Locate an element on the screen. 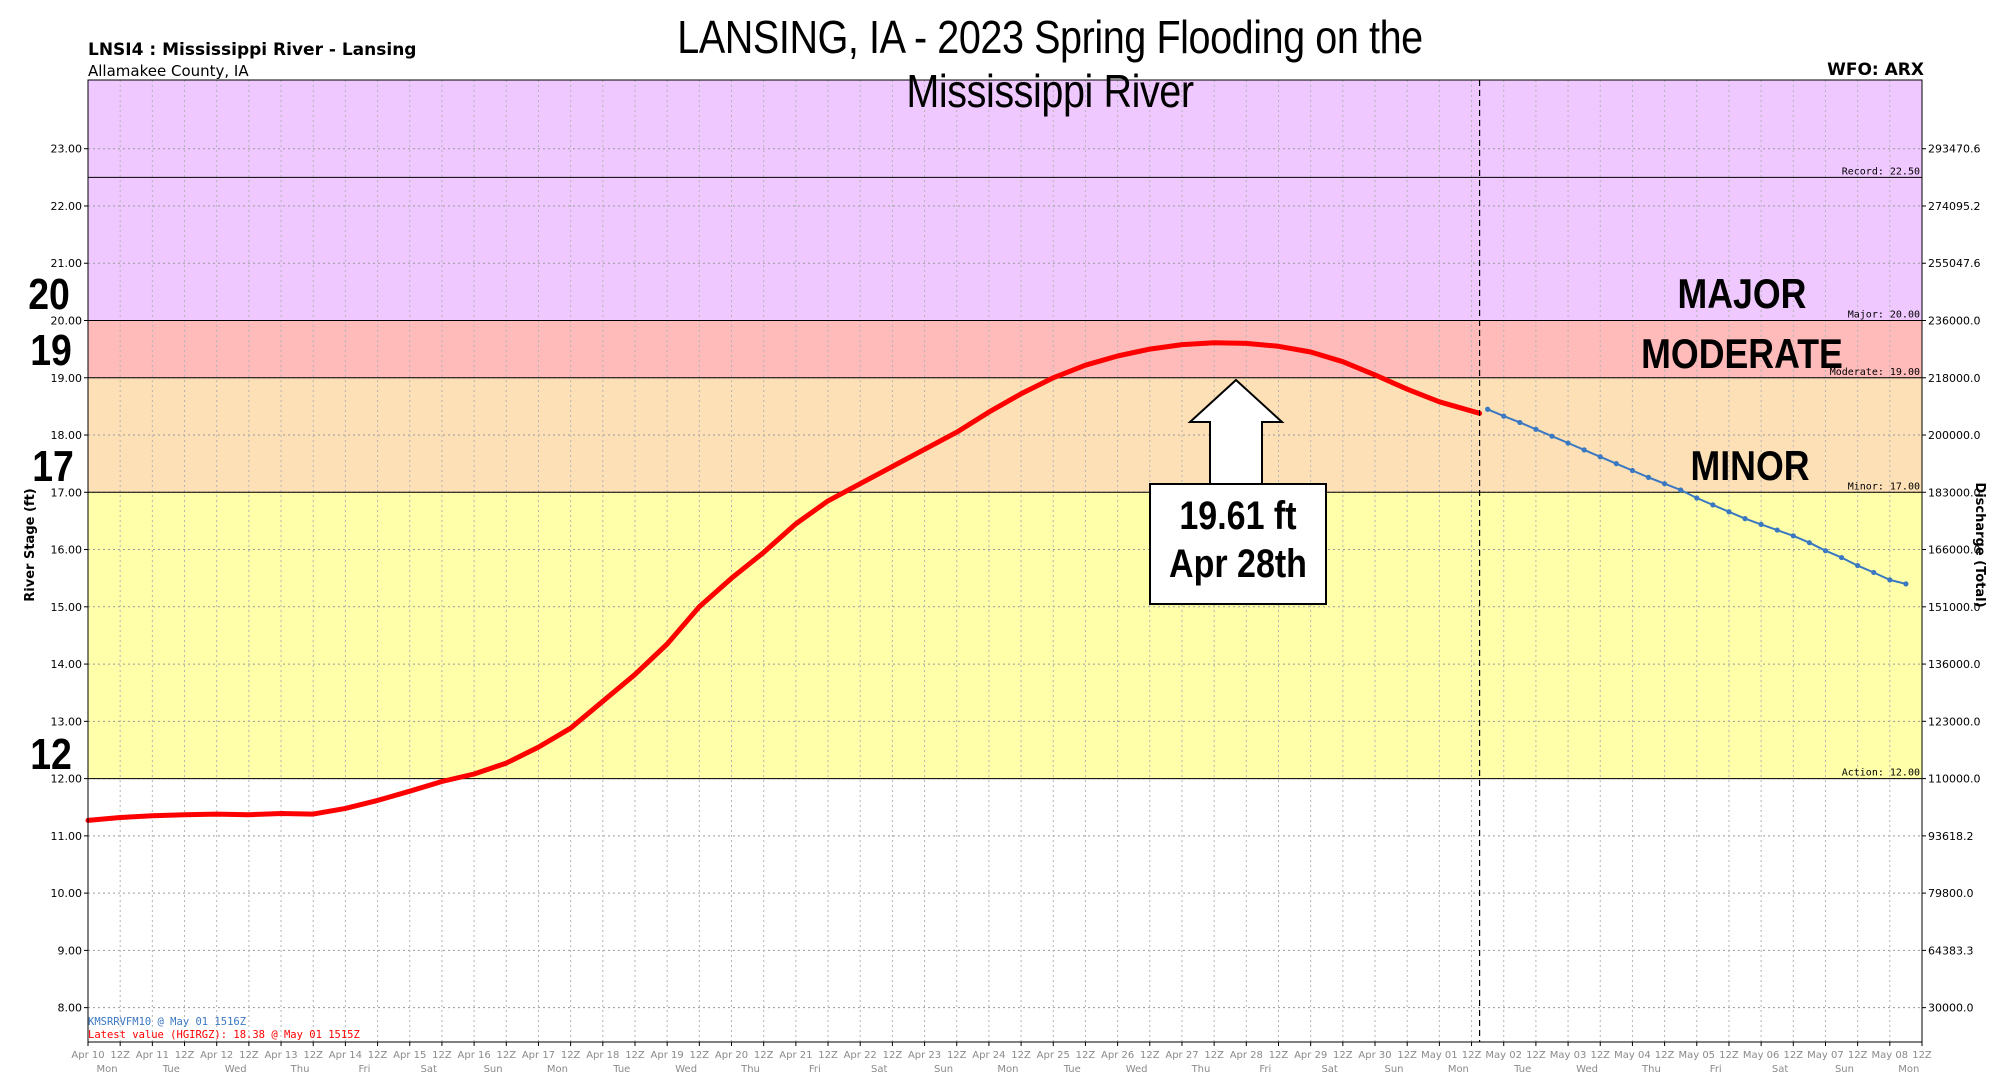 The image size is (2000, 1089). wfo-label: WFO: ARX is located at coordinates (1875, 70).